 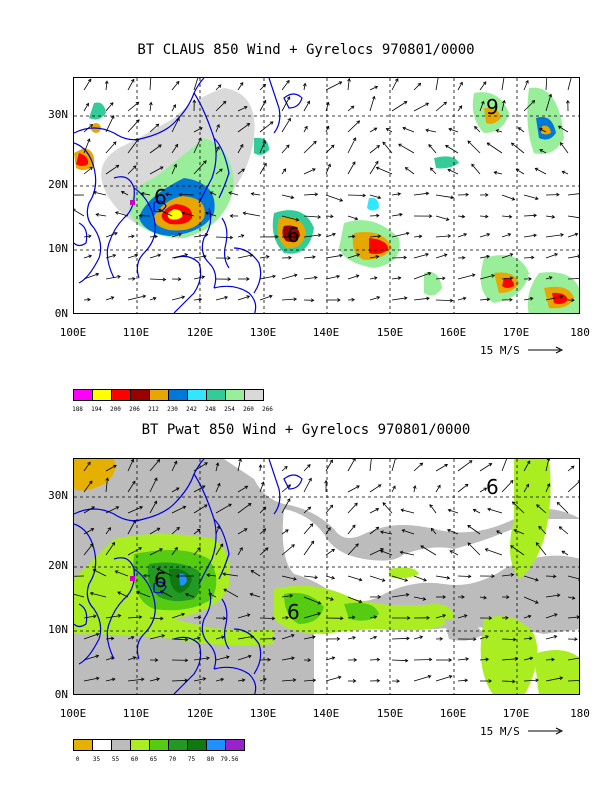 I want to click on legend-label: 242, so click(x=191, y=409).